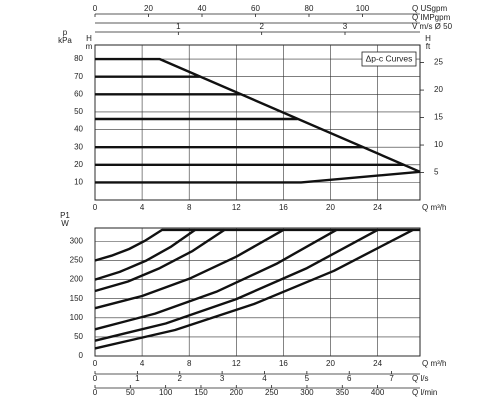 The image size is (500, 400). Describe the element at coordinates (65, 40) in the screenshot. I see `y-axis-label: kPa` at that location.